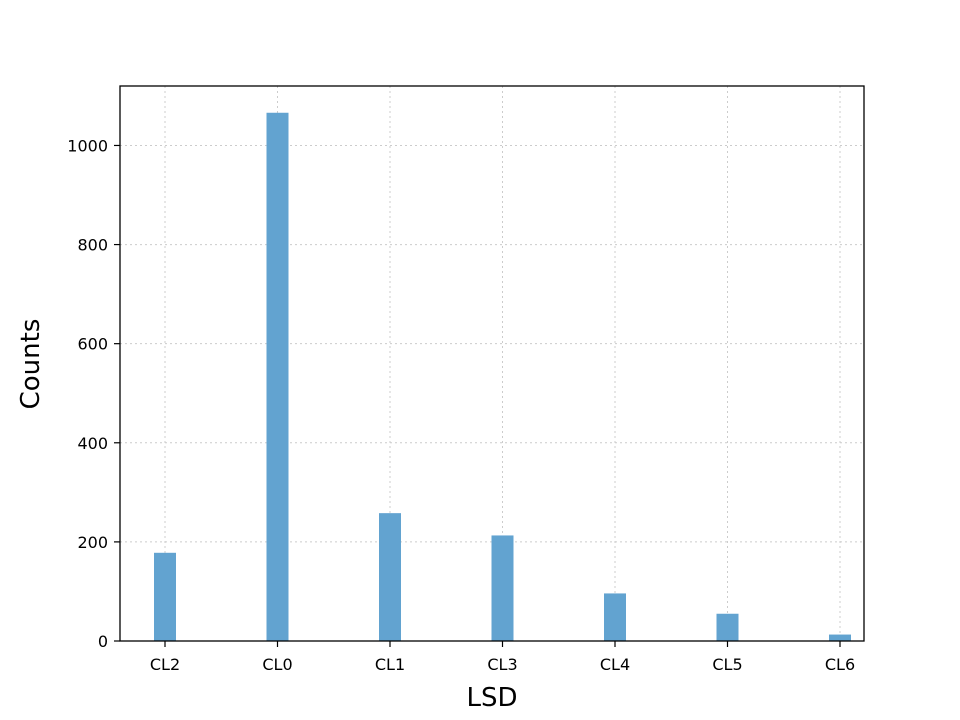 The width and height of the screenshot is (960, 720). Describe the element at coordinates (615, 664) in the screenshot. I see `x-tick-label: CL4` at that location.